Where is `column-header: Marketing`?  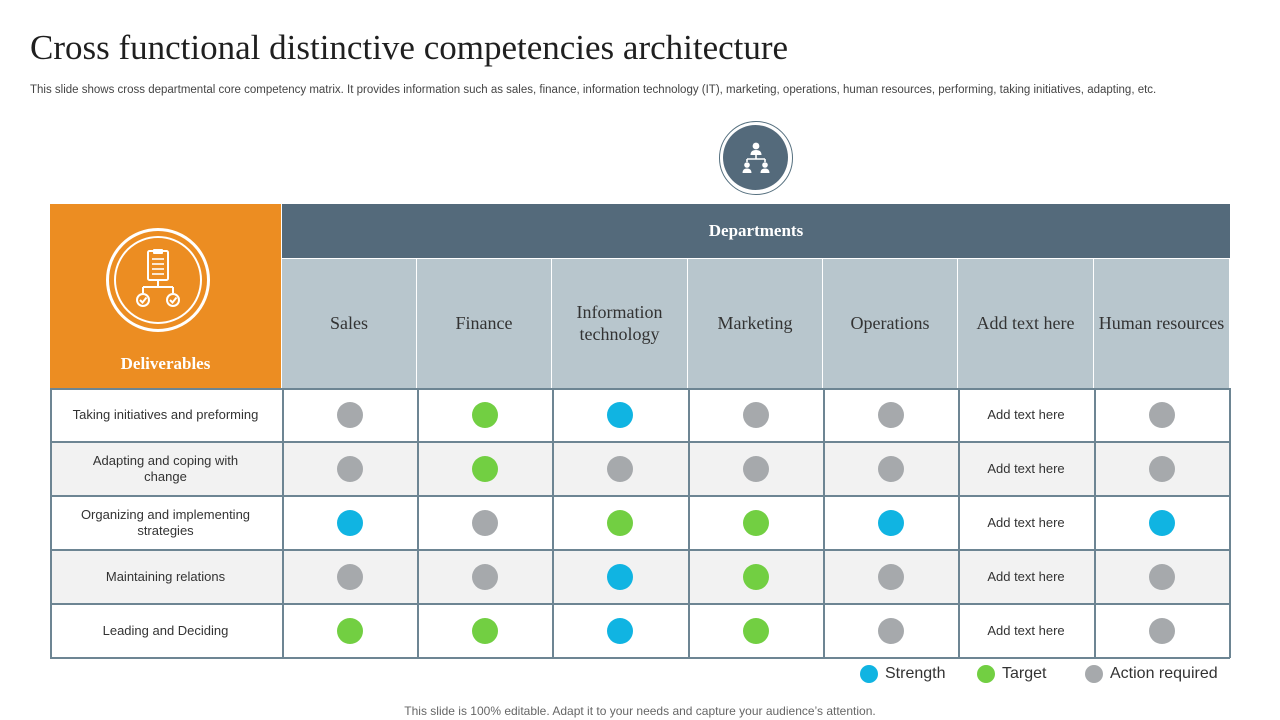
column-header: Marketing is located at coordinates (755, 323).